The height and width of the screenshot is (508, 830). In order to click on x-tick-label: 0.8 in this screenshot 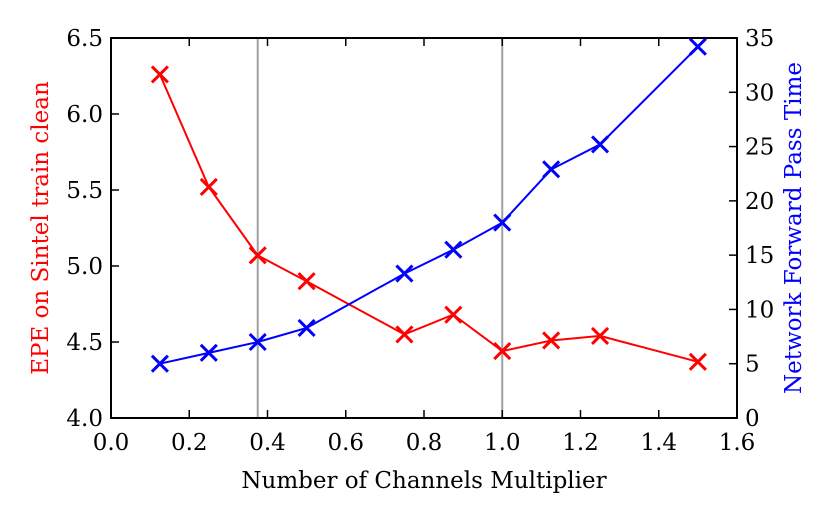, I will do `click(424, 443)`.